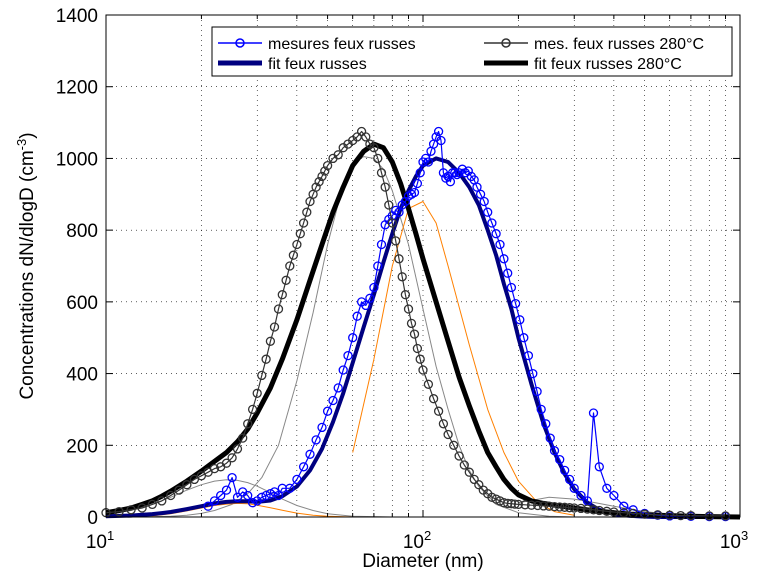 This screenshot has width=760, height=573. What do you see at coordinates (77, 16) in the screenshot?
I see `y-tick-label: 1400` at bounding box center [77, 16].